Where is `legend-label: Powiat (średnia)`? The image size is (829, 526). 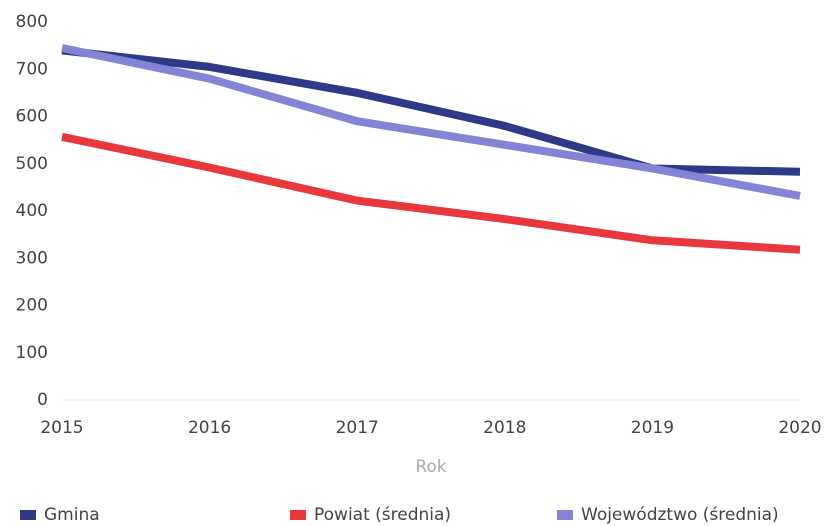
legend-label: Powiat (średnia) is located at coordinates (382, 515).